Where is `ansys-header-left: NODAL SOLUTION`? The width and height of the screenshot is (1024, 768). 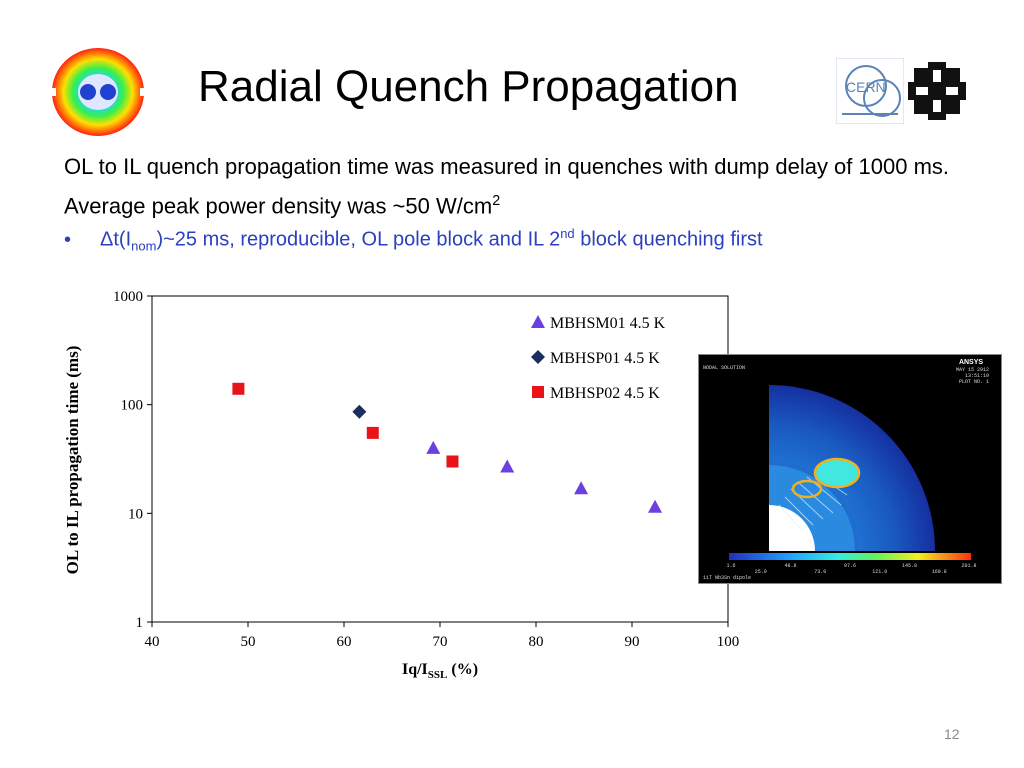 ansys-header-left: NODAL SOLUTION is located at coordinates (724, 368).